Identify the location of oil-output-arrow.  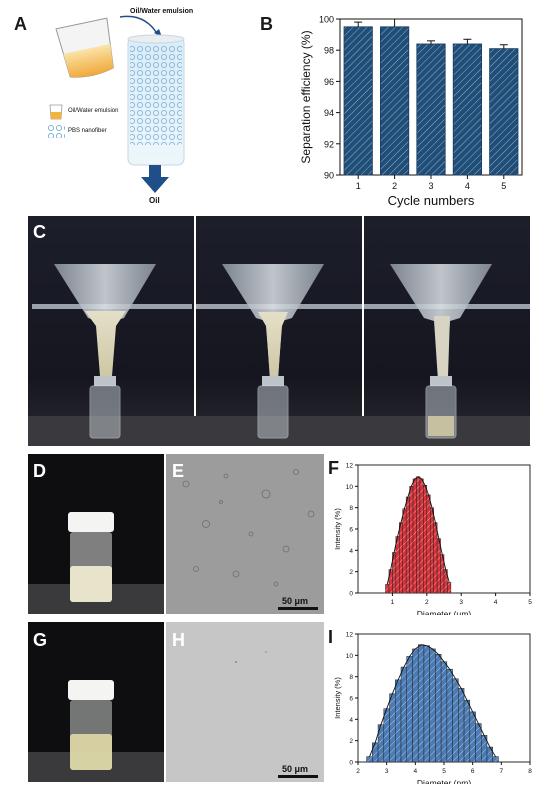
(155, 185).